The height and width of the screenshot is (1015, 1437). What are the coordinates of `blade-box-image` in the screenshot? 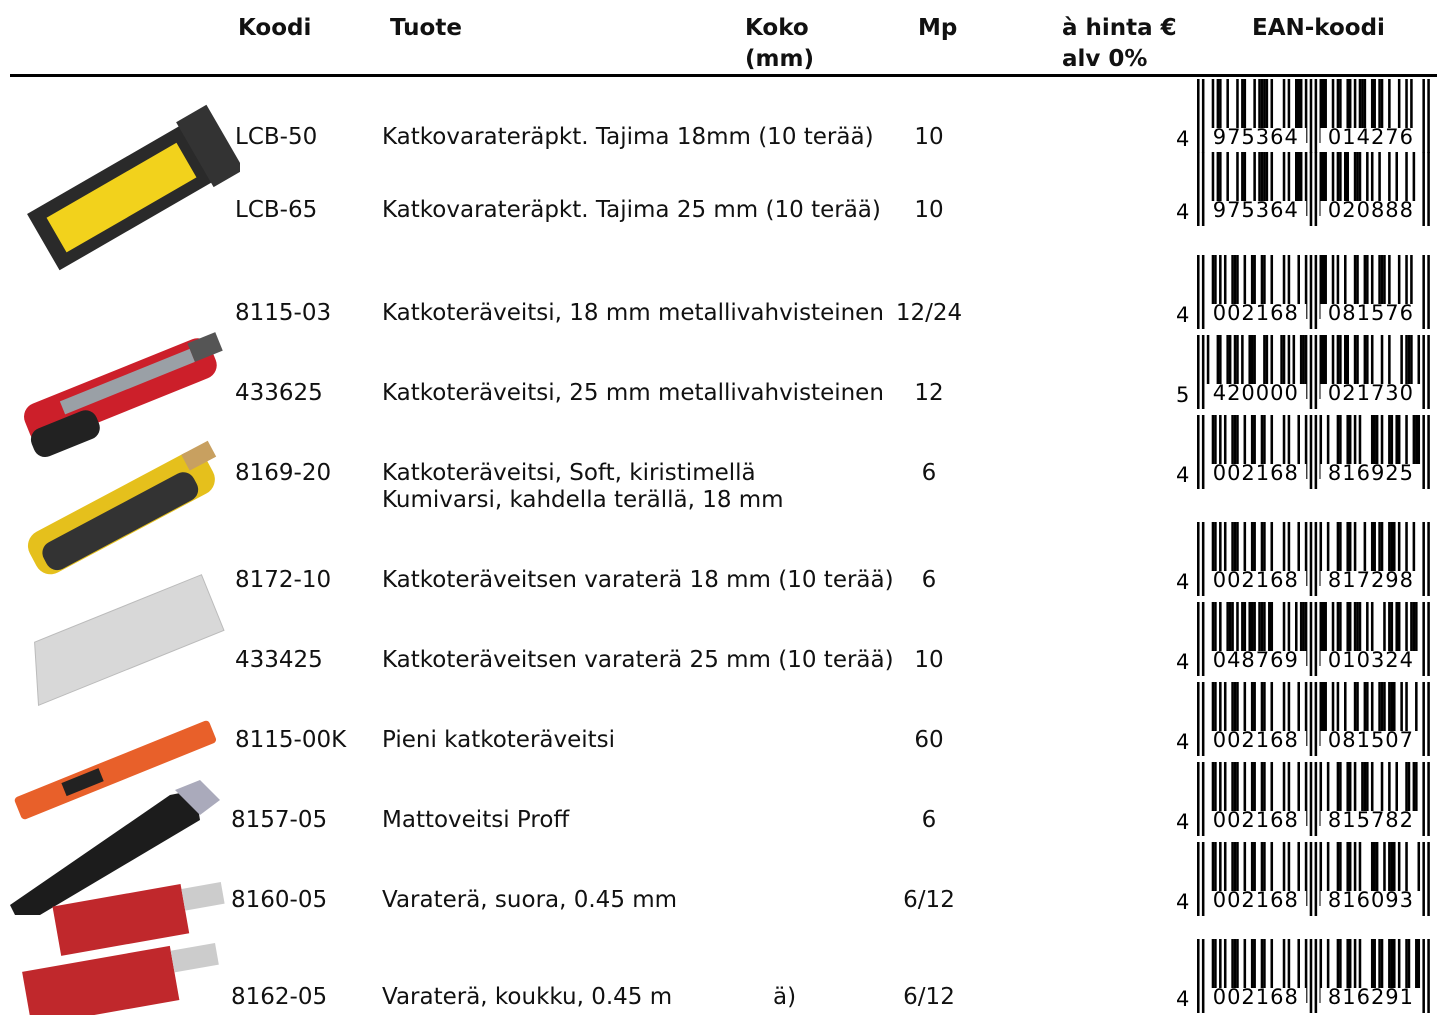 It's located at (138, 918).